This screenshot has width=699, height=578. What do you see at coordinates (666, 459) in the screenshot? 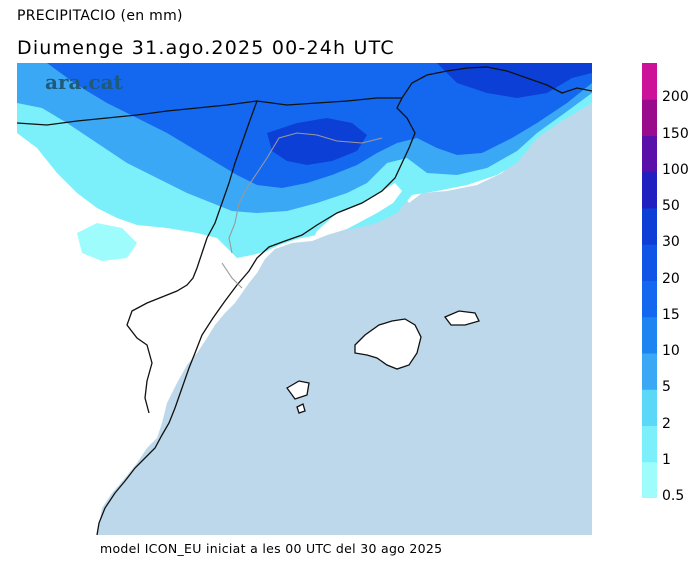
I see `legend-label: 1` at bounding box center [666, 459].